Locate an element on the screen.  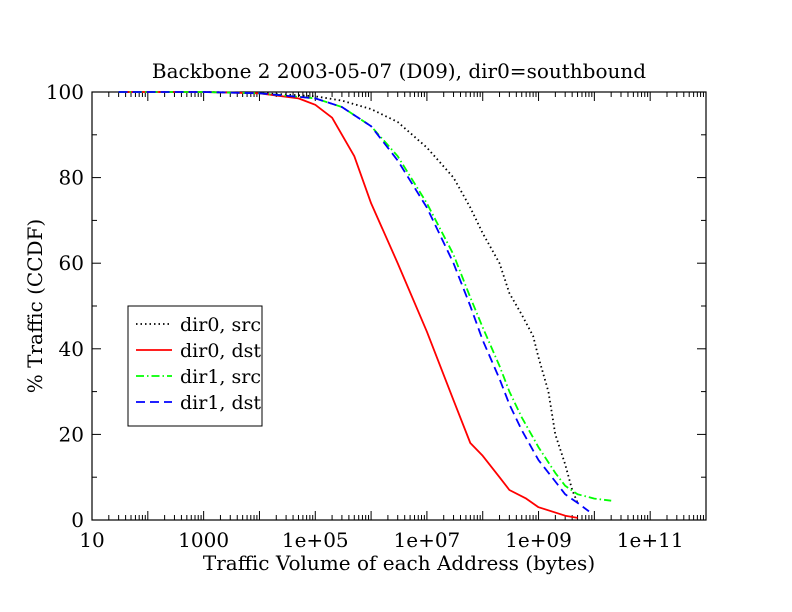
y-tick-label: 60 is located at coordinates (71, 263).